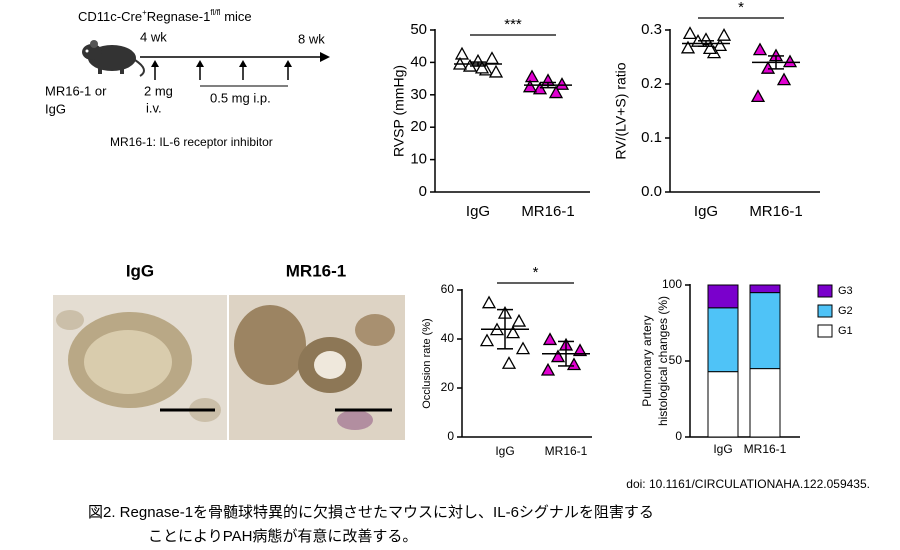 Image resolution: width=900 pixels, height=550 pixels. What do you see at coordinates (845, 311) in the screenshot?
I see `legend-label: G2` at bounding box center [845, 311].